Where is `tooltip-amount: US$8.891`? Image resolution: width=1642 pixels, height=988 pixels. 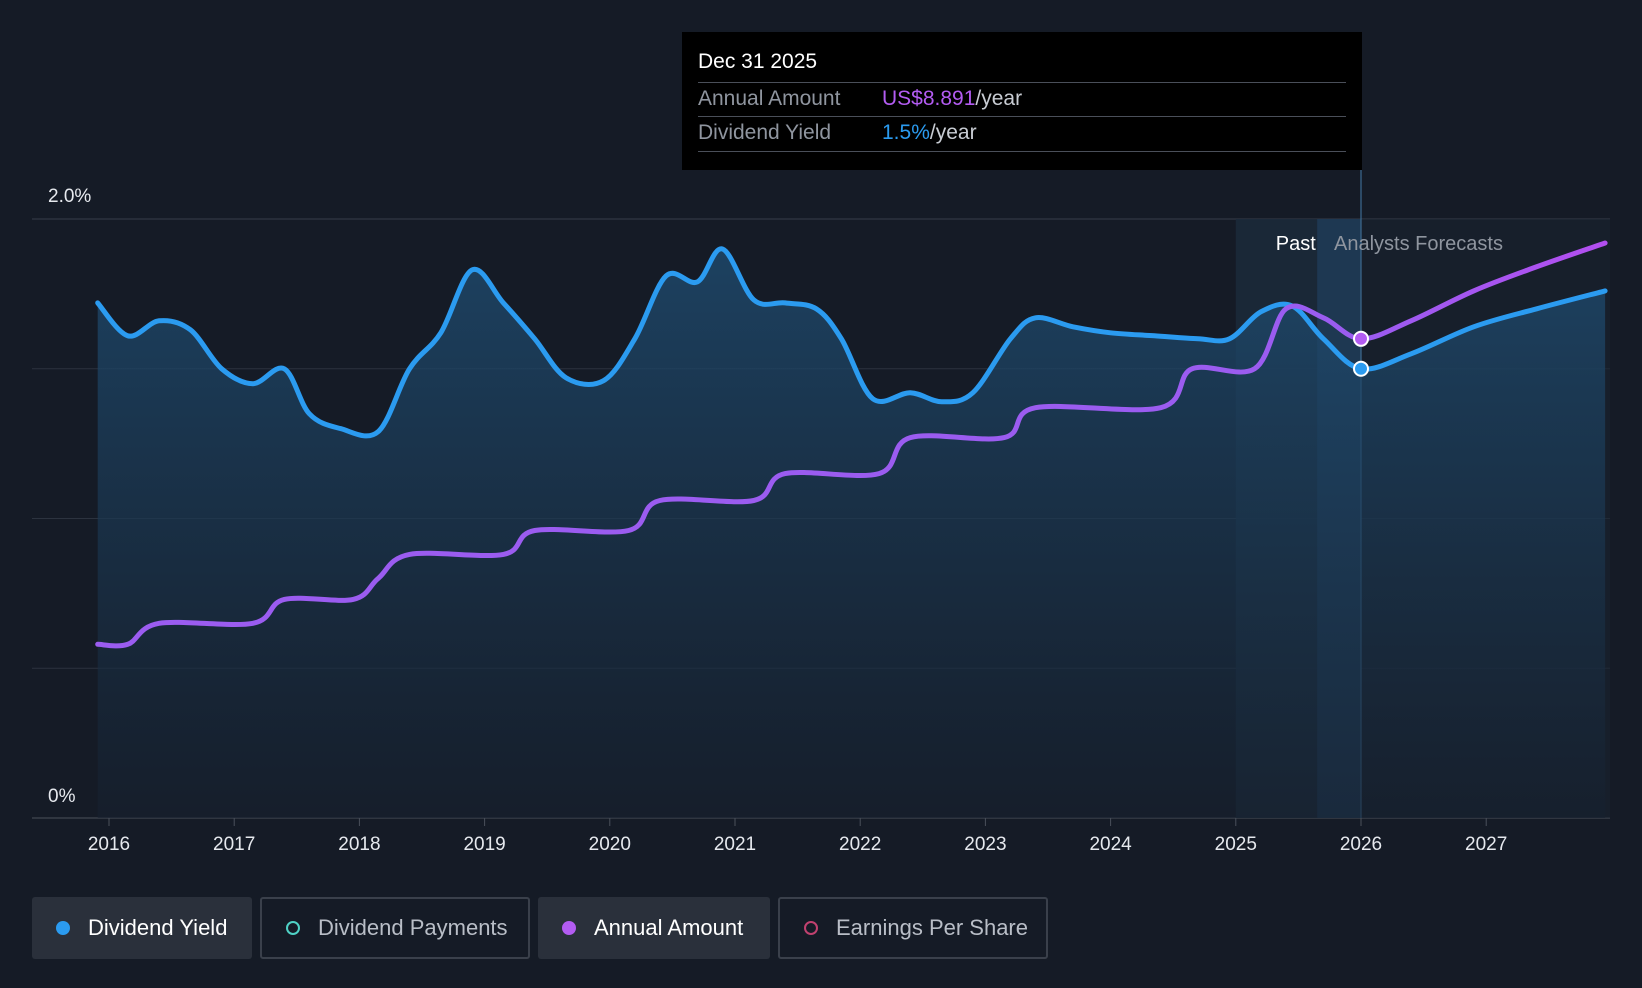
tooltip-amount: US$8.891 is located at coordinates (929, 98).